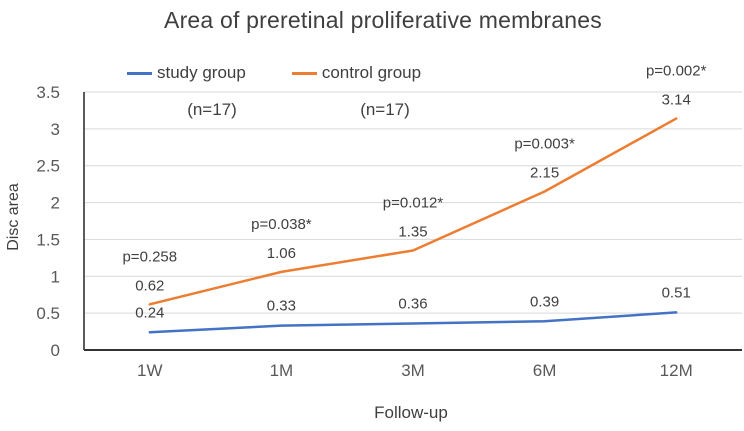 This screenshot has height=431, width=744. What do you see at coordinates (371, 72) in the screenshot?
I see `legend-label-control-group: control group` at bounding box center [371, 72].